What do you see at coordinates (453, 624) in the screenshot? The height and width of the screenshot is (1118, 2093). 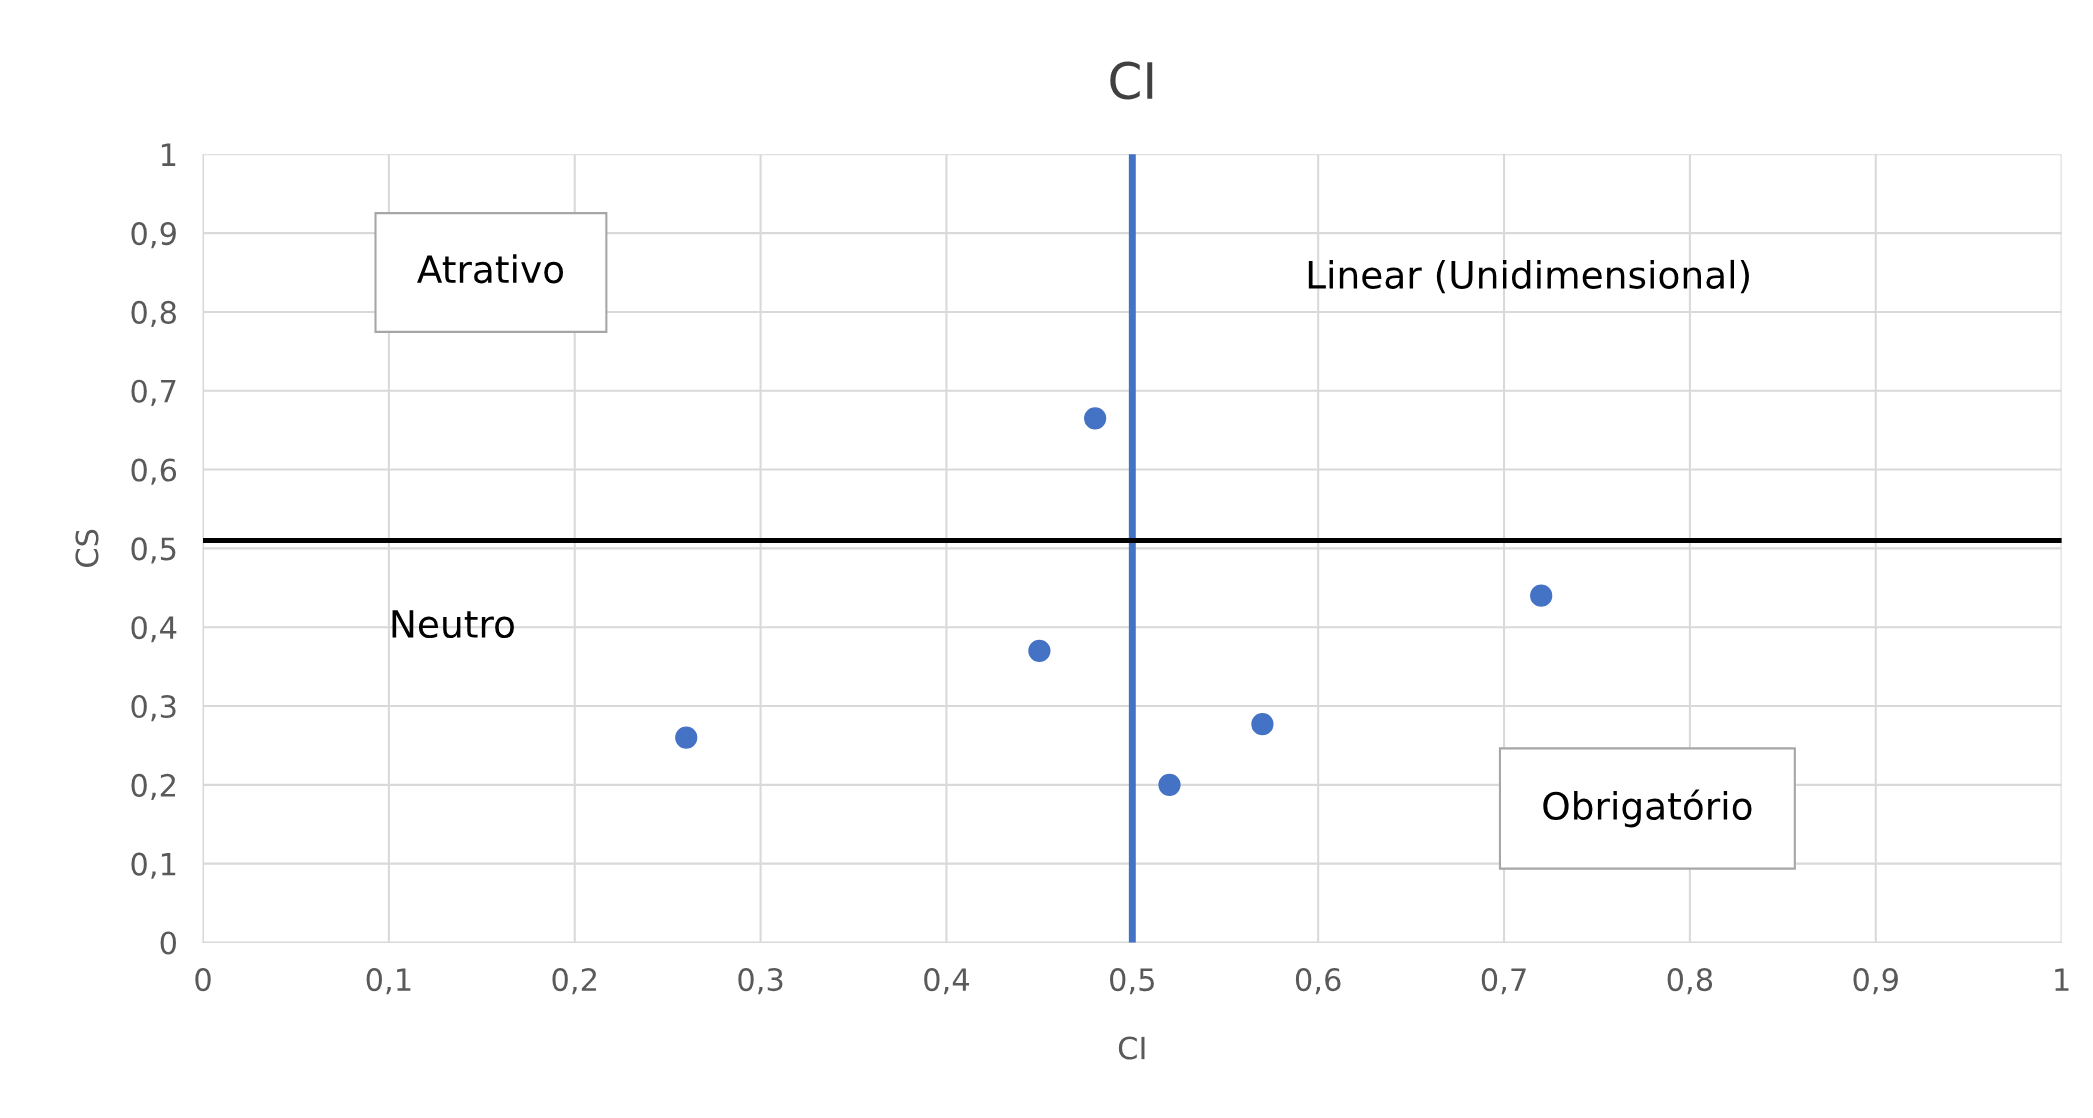 I see `annotation: Neutro` at bounding box center [453, 624].